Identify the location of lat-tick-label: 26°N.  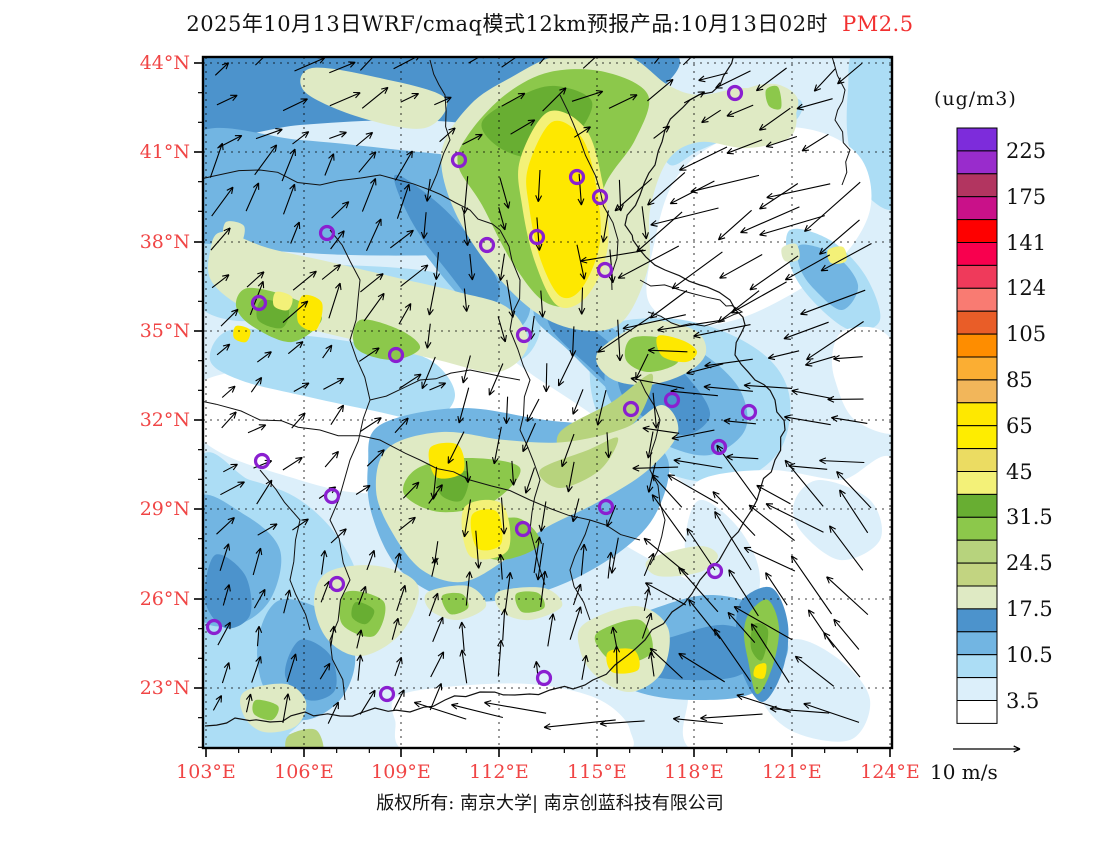
(164, 599).